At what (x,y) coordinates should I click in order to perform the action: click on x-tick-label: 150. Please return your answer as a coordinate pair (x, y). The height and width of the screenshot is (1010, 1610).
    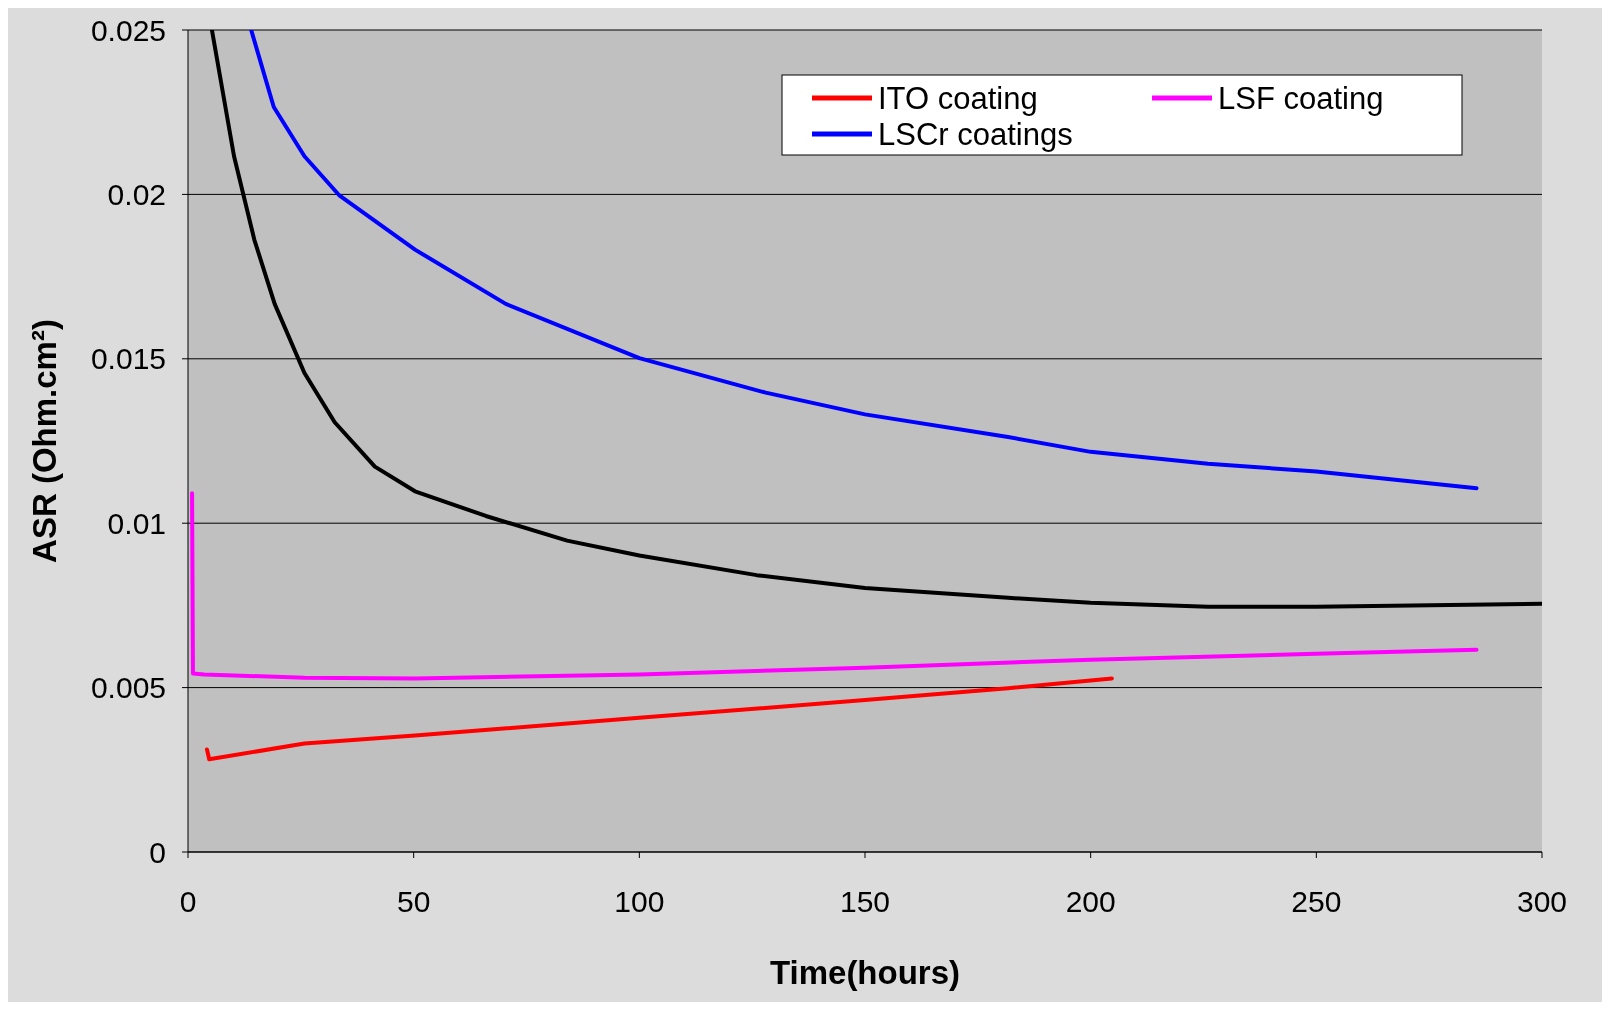
    Looking at the image, I should click on (865, 901).